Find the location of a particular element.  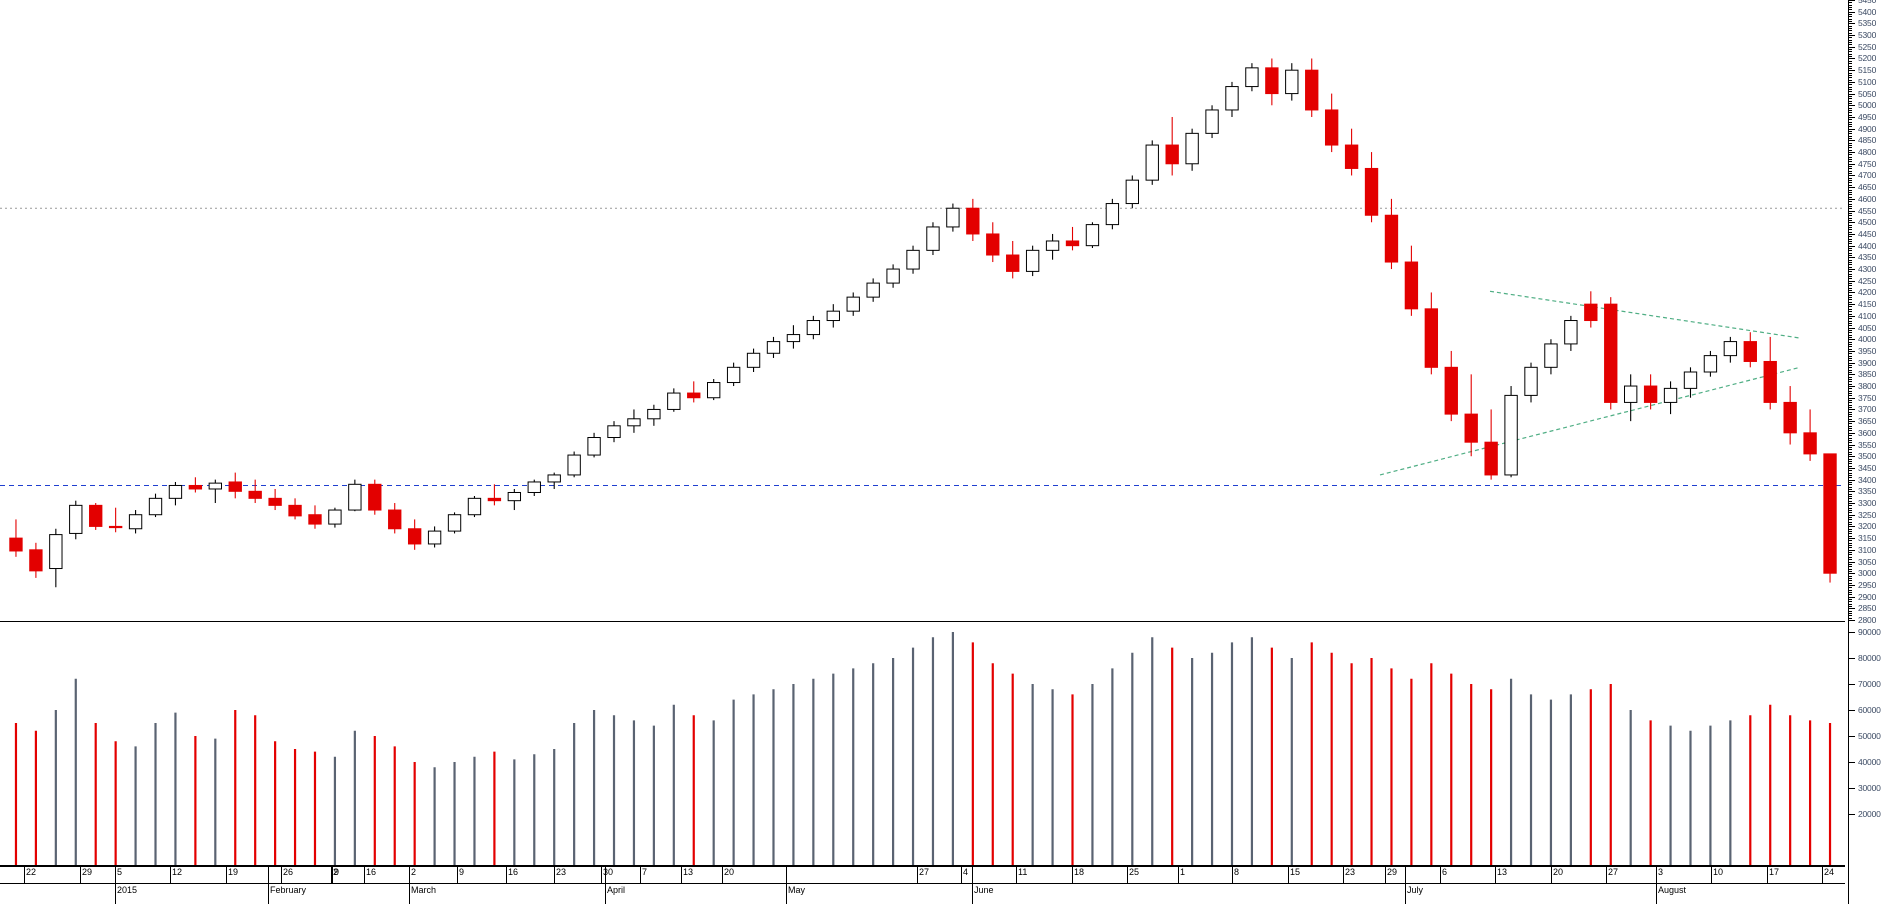

volume-tick-label: 60000 is located at coordinates (1869, 710).